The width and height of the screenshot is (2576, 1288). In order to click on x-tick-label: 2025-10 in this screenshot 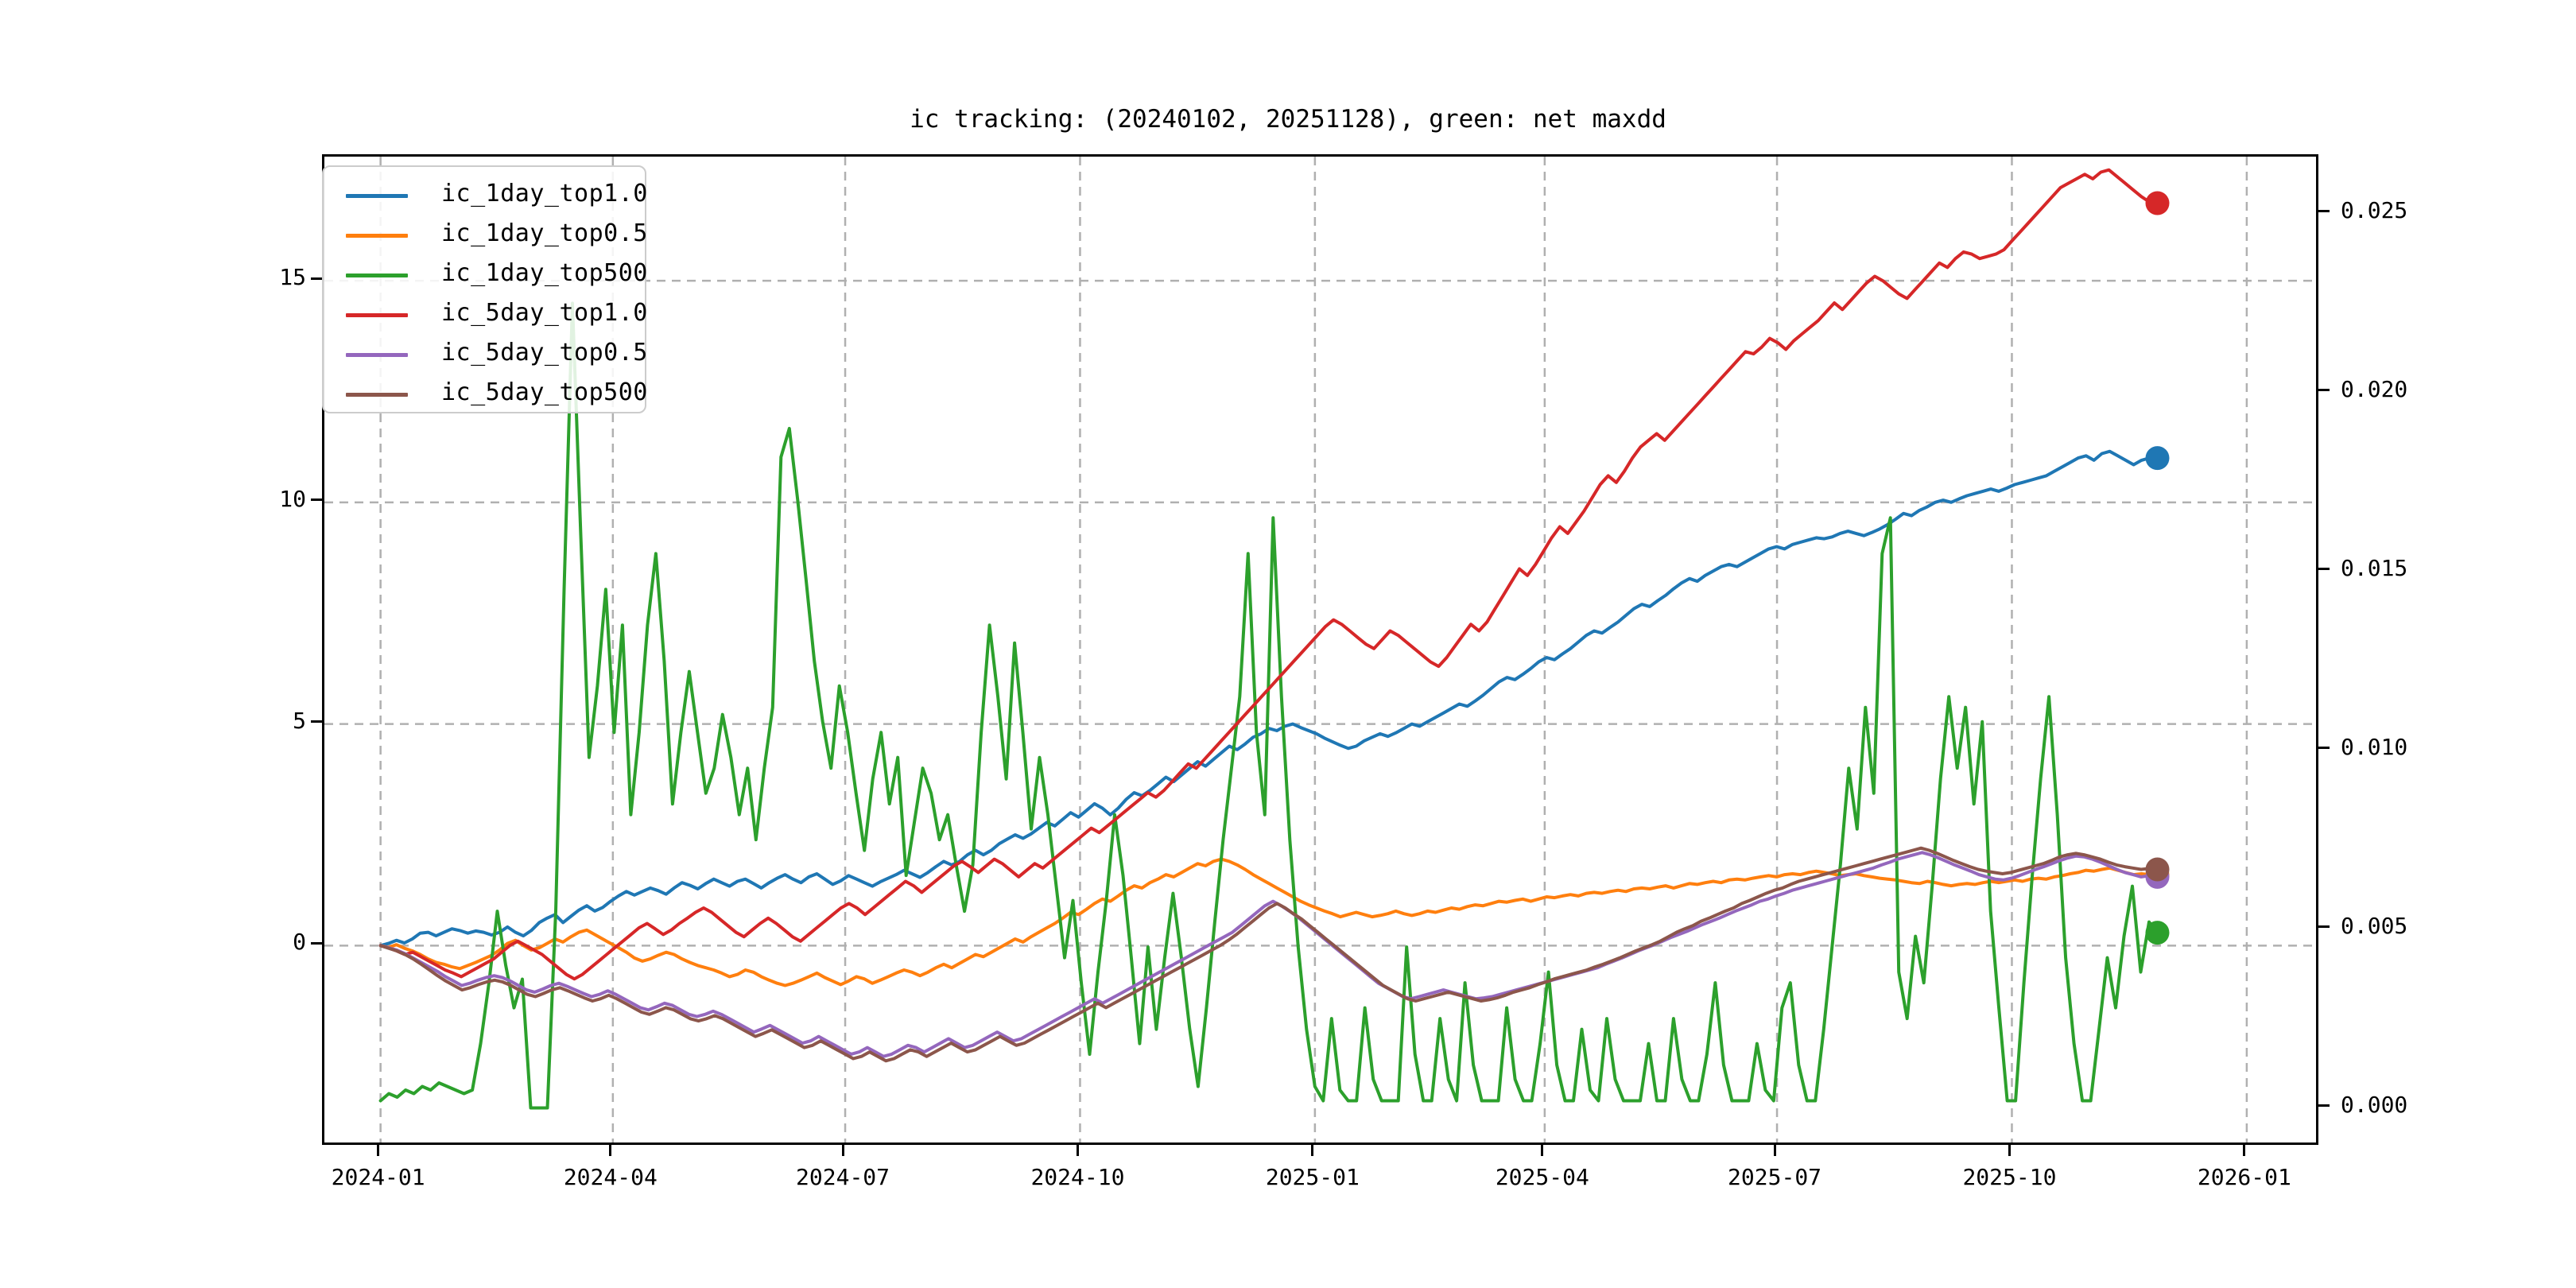, I will do `click(2009, 1177)`.